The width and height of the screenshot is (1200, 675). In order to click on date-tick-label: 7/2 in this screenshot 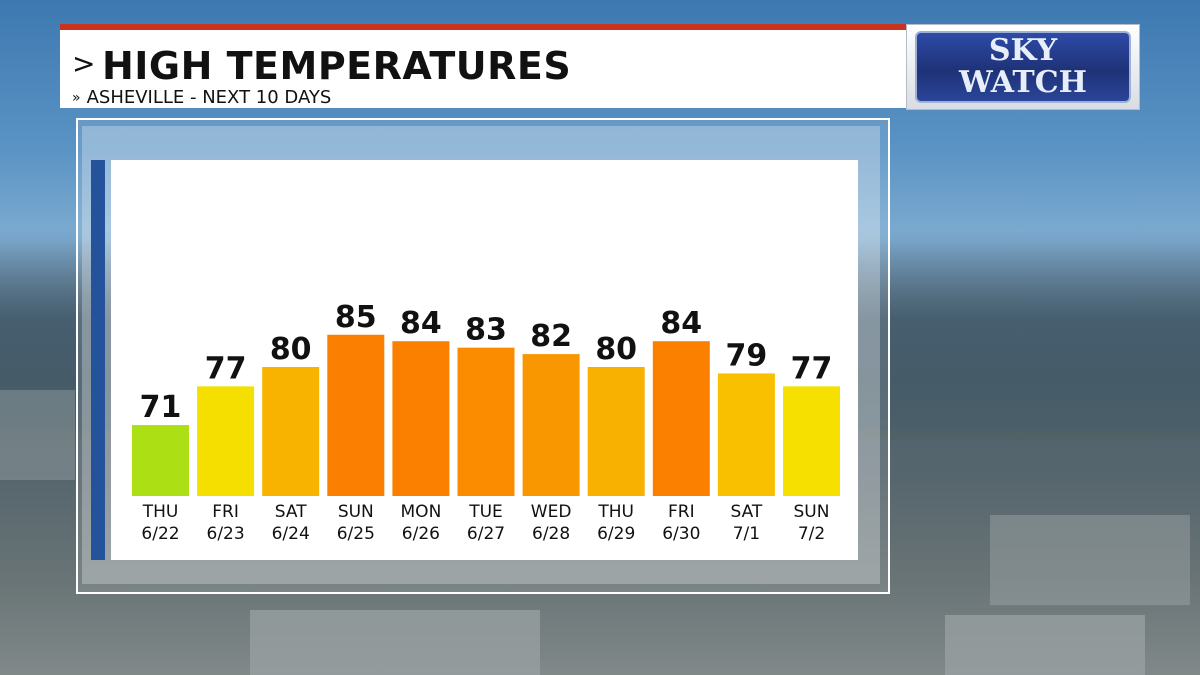, I will do `click(811, 534)`.